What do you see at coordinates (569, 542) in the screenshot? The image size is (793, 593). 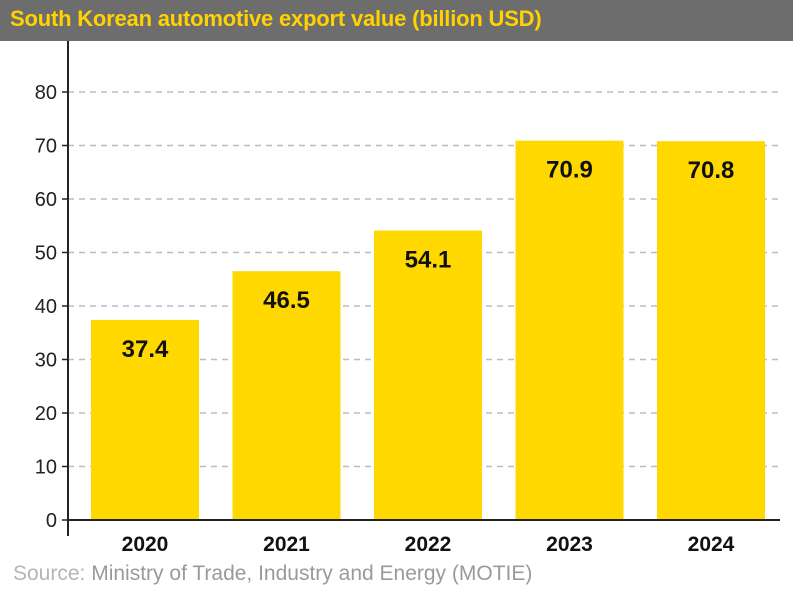 I see `x-tick-label-2023: 2023` at bounding box center [569, 542].